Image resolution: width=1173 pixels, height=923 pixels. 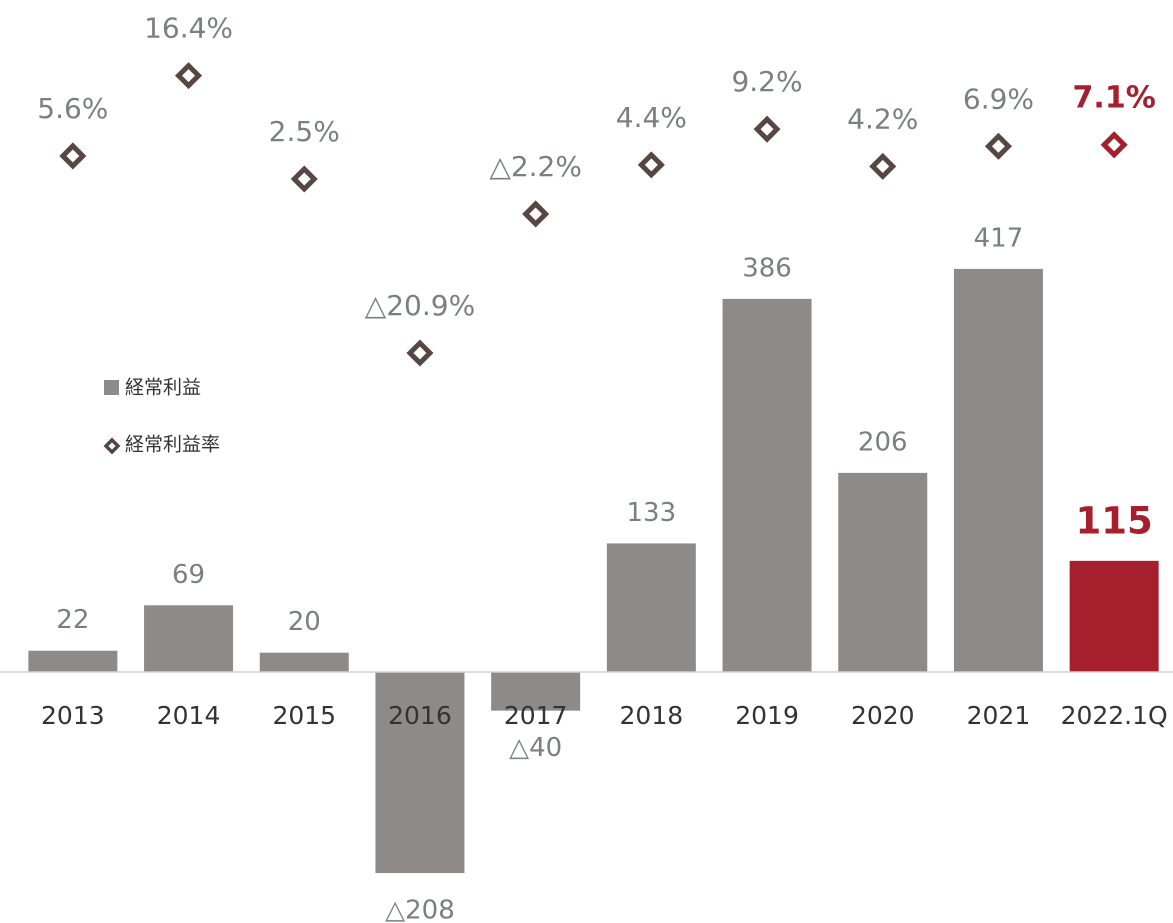 What do you see at coordinates (766, 81) in the screenshot?
I see `rate-value-label: 9.2%` at bounding box center [766, 81].